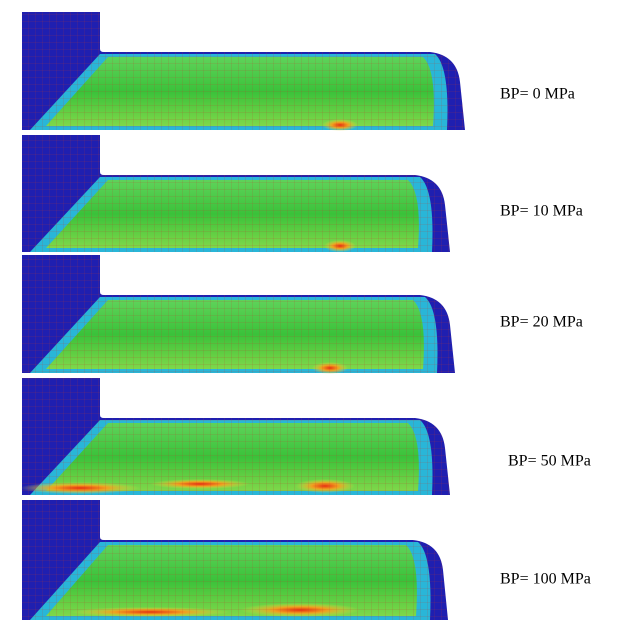  Describe the element at coordinates (549, 461) in the screenshot. I see `pressure-label: BP= 50 MPa` at that location.